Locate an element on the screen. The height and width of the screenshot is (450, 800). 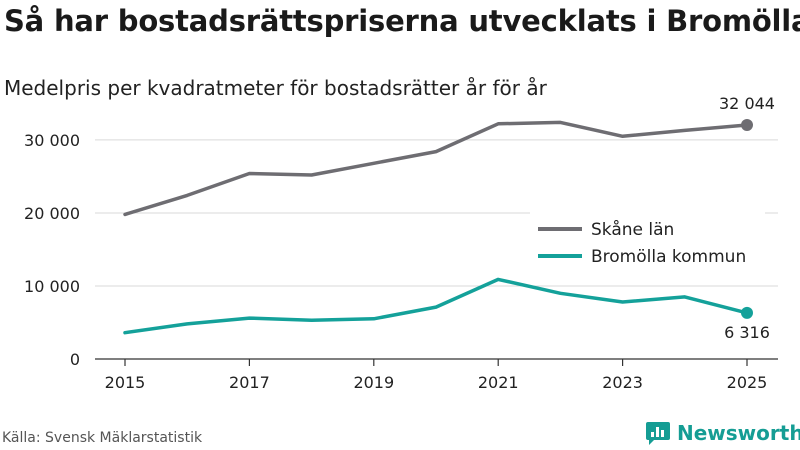
data-labels: 32 044 6 316 is located at coordinates (747, 218).